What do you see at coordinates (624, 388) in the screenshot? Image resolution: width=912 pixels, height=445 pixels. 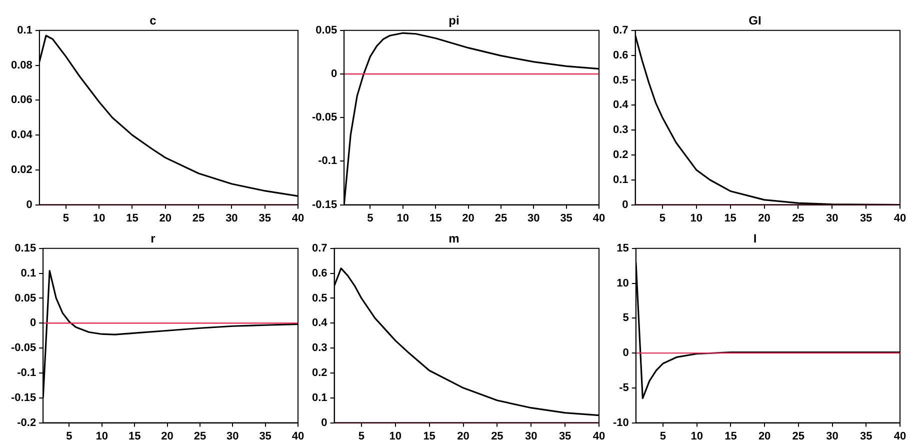 I see `y-tick-label: -5` at bounding box center [624, 388].